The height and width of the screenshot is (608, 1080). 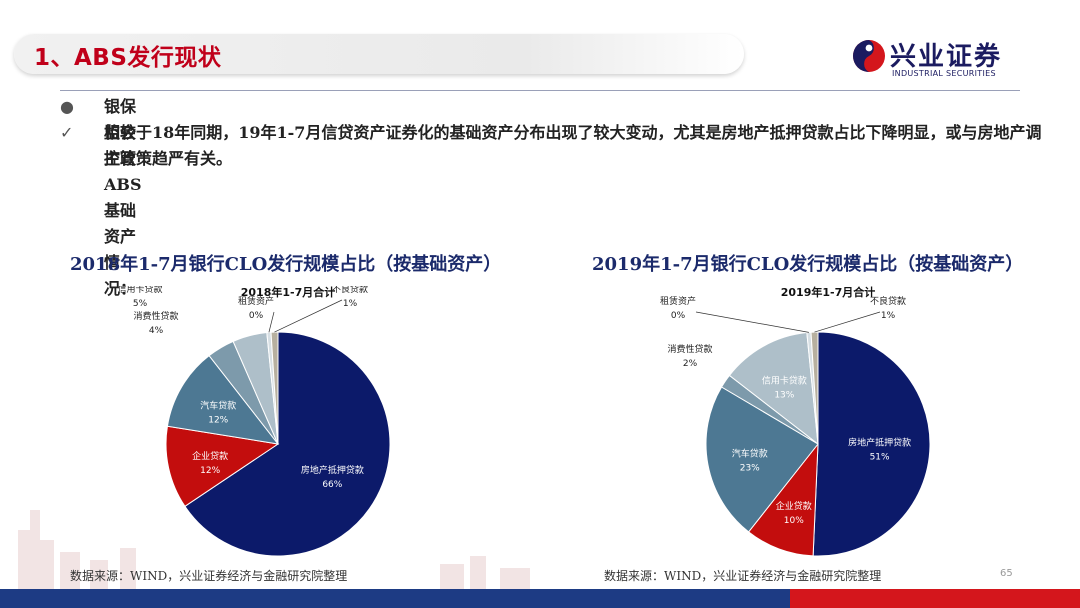 I want to click on slice-label-value: 10%, so click(x=794, y=521).